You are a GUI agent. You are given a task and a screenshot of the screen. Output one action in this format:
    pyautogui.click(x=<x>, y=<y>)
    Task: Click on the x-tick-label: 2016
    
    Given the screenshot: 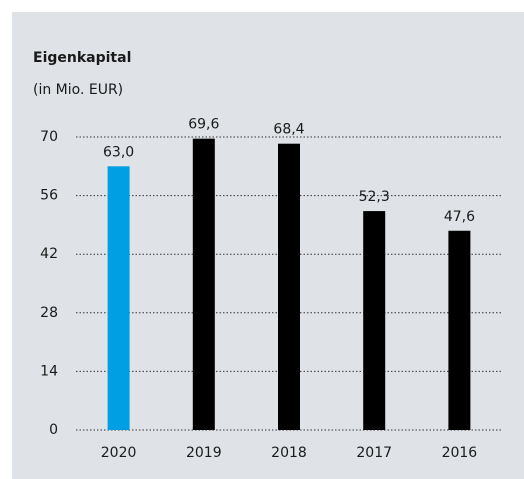 What is the action you would take?
    pyautogui.click(x=460, y=453)
    